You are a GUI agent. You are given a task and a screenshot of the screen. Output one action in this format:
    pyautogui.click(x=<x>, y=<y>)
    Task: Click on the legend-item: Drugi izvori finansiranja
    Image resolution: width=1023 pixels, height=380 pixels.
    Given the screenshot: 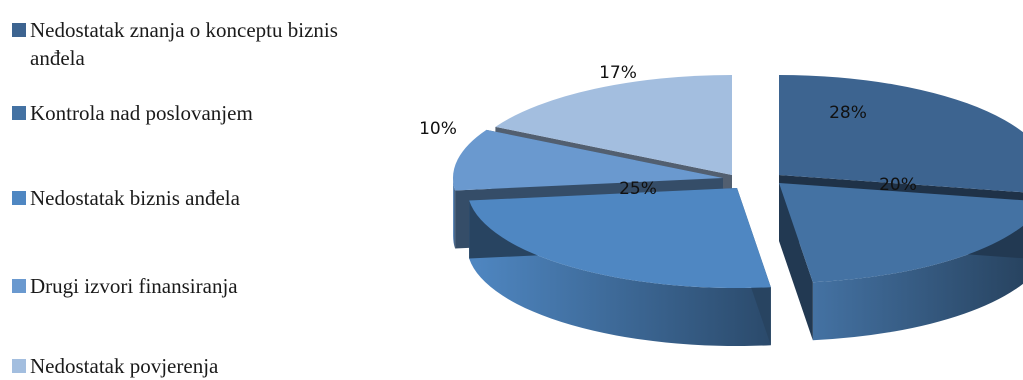 What is the action you would take?
    pyautogui.click(x=191, y=286)
    